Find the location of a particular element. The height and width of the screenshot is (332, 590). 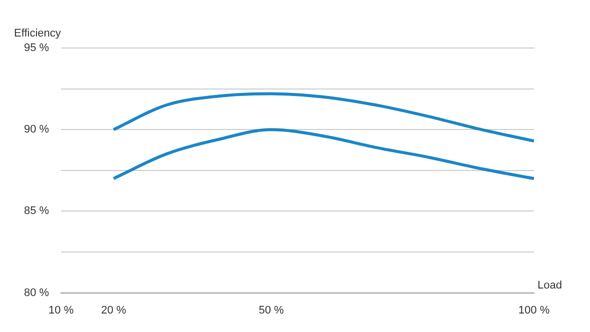

x-tick-label: 50 % is located at coordinates (271, 310).